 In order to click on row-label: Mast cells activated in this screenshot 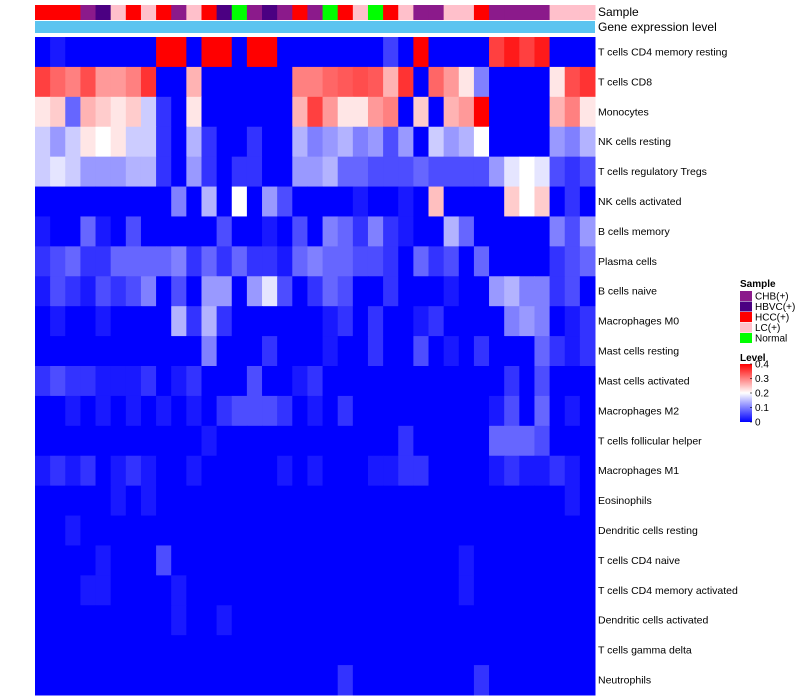, I will do `click(644, 381)`.